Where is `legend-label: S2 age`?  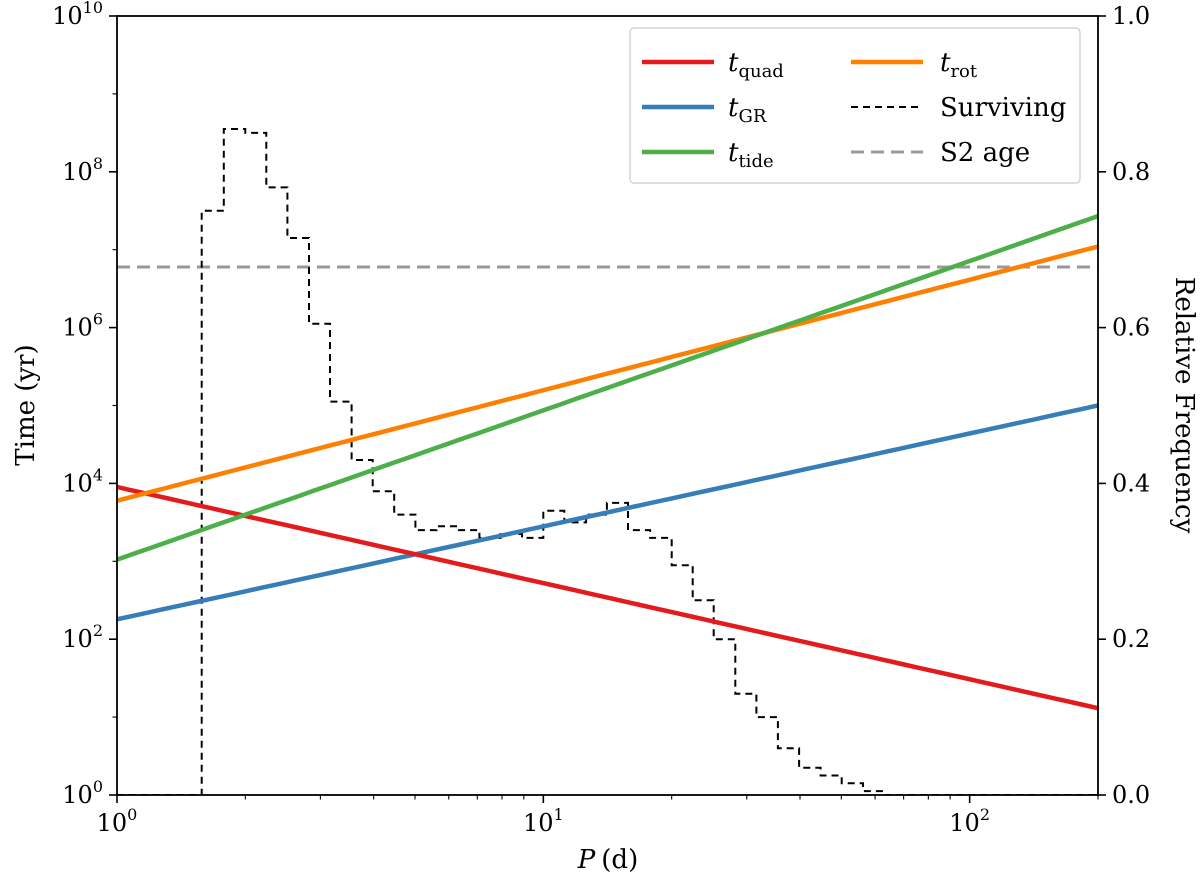
legend-label: S2 age is located at coordinates (985, 153).